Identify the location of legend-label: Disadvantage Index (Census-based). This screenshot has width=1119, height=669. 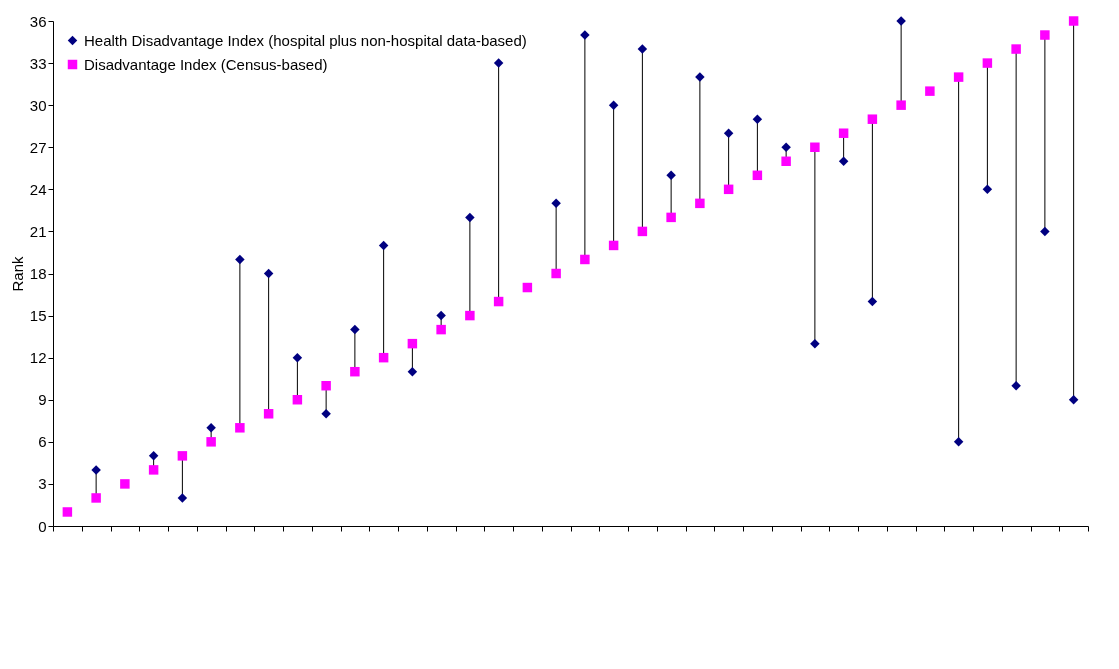
(206, 64).